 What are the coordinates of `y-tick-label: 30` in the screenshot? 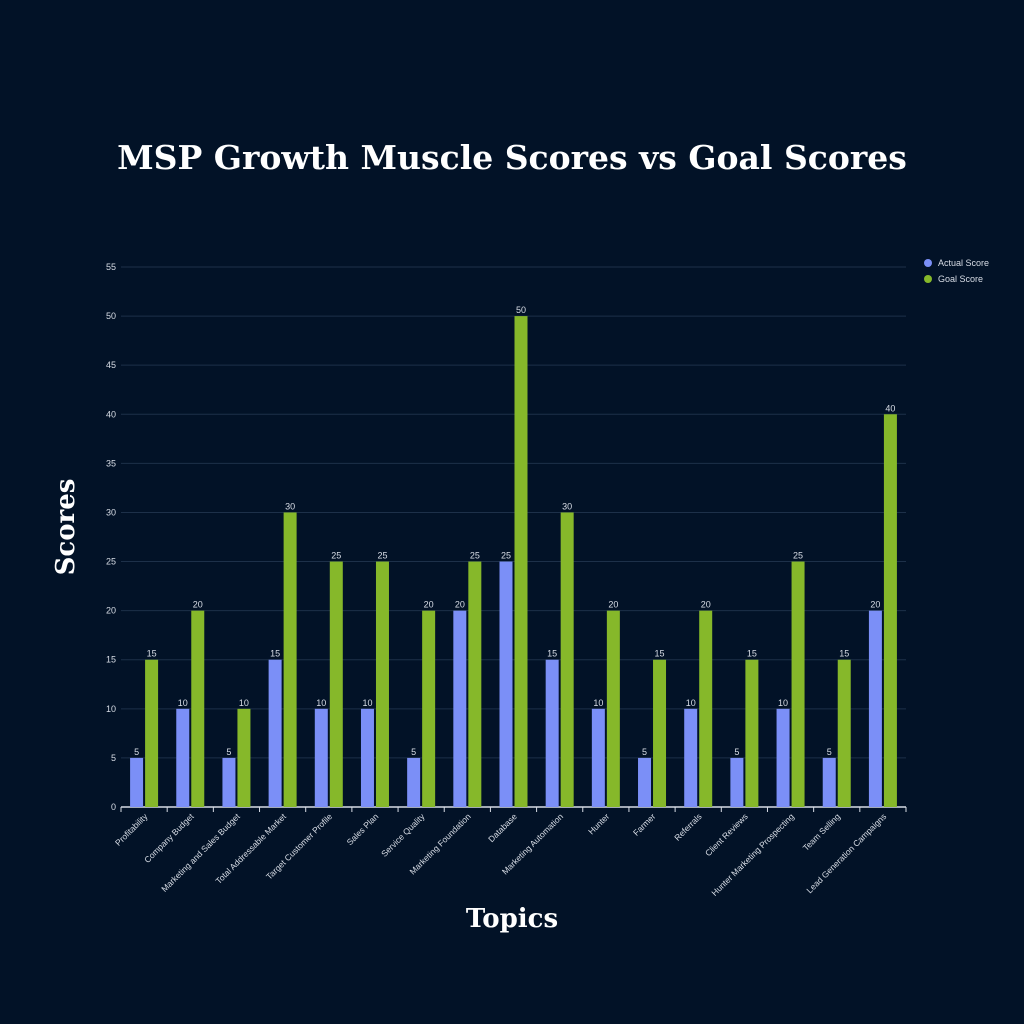 It's located at (111, 512).